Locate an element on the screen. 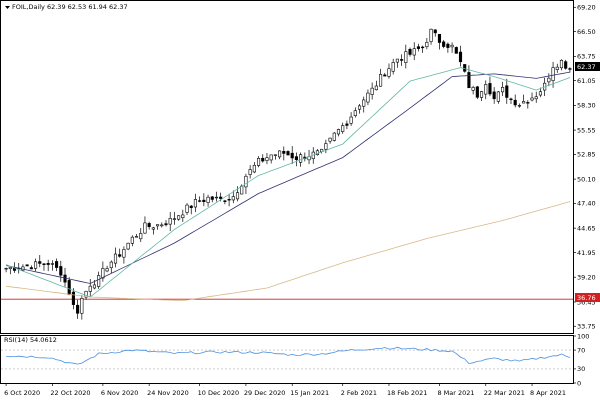  rsi-axis-tick-label: 100 is located at coordinates (583, 336).